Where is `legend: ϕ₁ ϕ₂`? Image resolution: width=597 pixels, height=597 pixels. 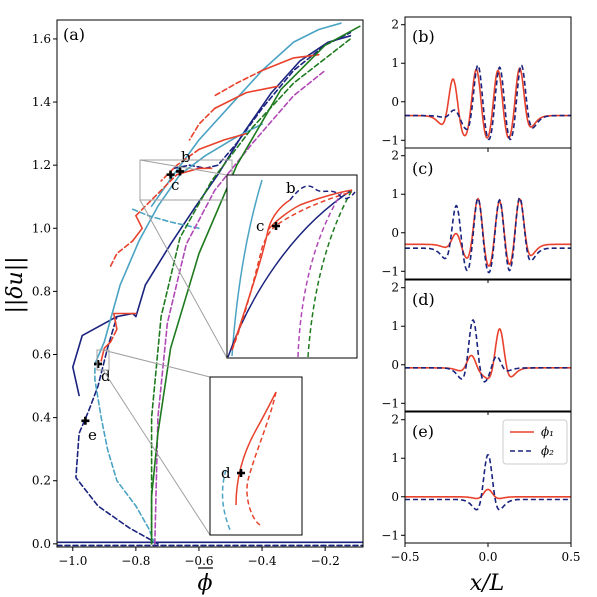
legend: ϕ₁ ϕ₂ is located at coordinates (535, 442).